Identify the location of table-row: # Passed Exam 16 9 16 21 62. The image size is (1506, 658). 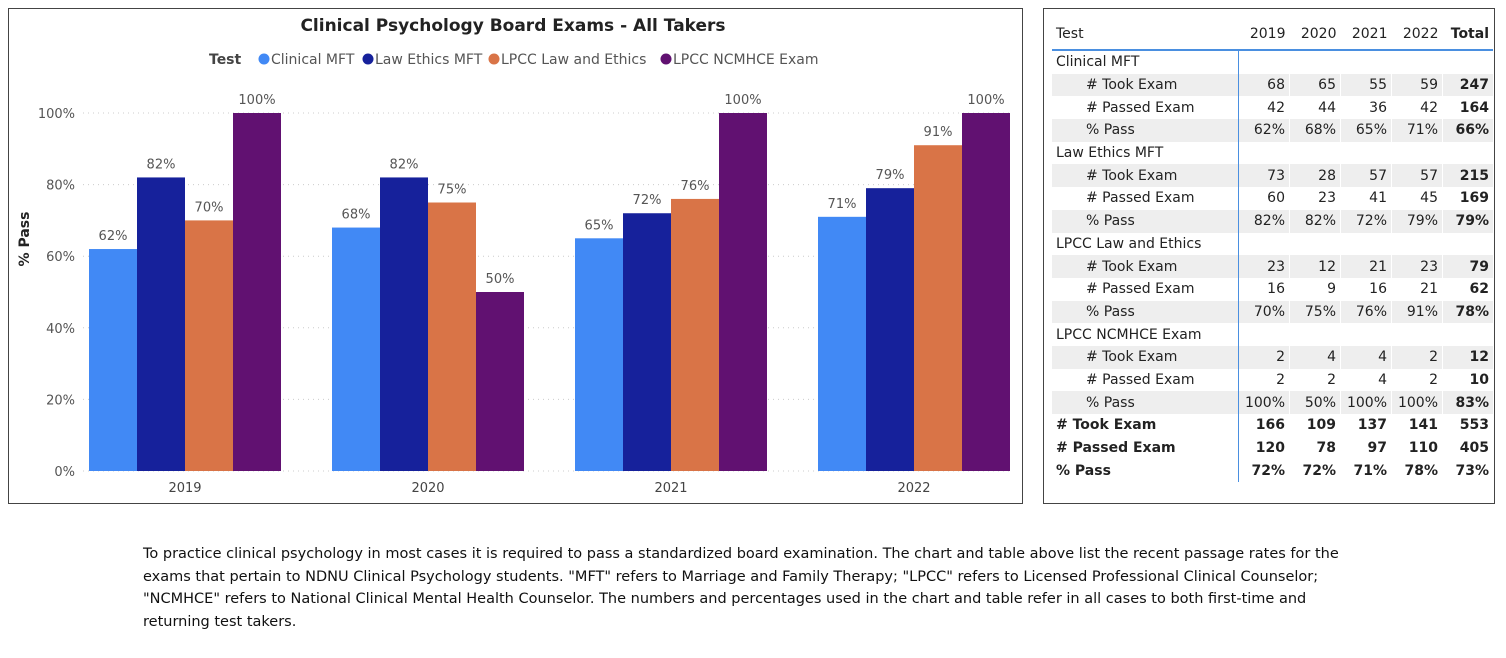
(1272, 289).